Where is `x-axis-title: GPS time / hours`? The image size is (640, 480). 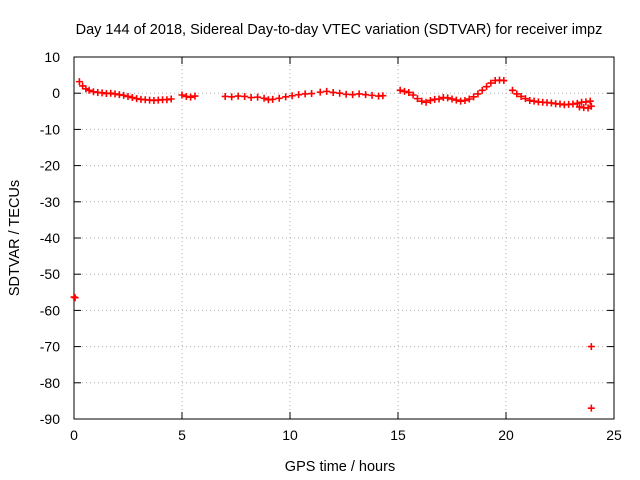
x-axis-title: GPS time / hours is located at coordinates (340, 467).